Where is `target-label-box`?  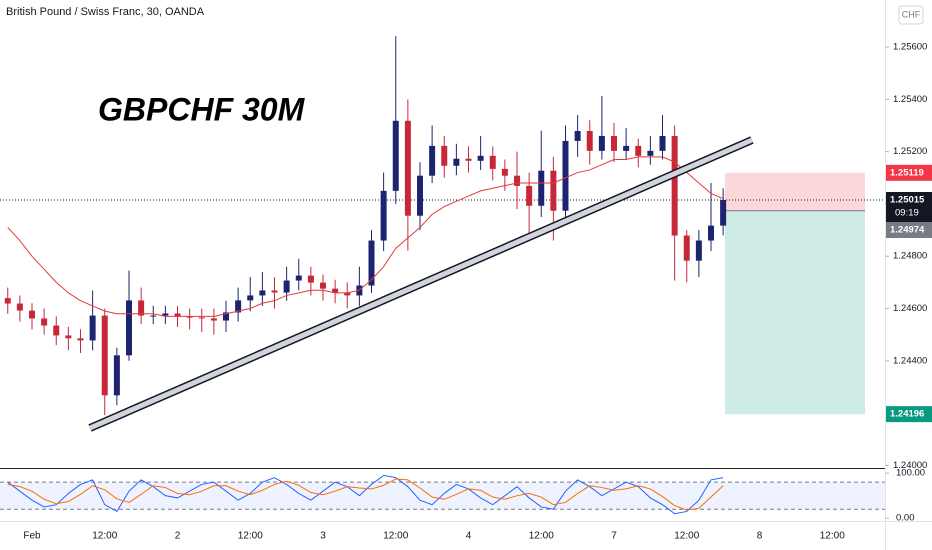 target-label-box is located at coordinates (909, 414).